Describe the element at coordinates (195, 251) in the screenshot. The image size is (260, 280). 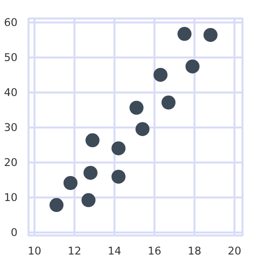
I see `x-tick-label: 18` at that location.